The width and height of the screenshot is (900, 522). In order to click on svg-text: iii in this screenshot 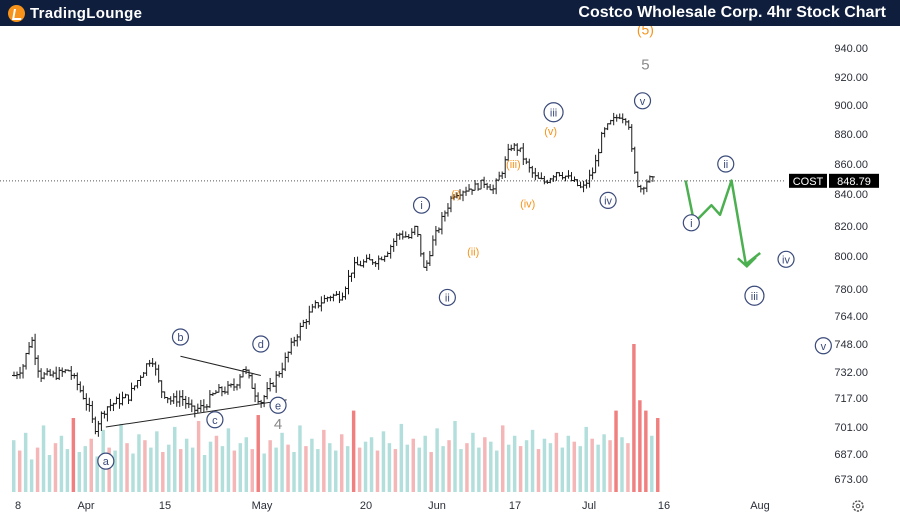, I will do `click(754, 297)`.